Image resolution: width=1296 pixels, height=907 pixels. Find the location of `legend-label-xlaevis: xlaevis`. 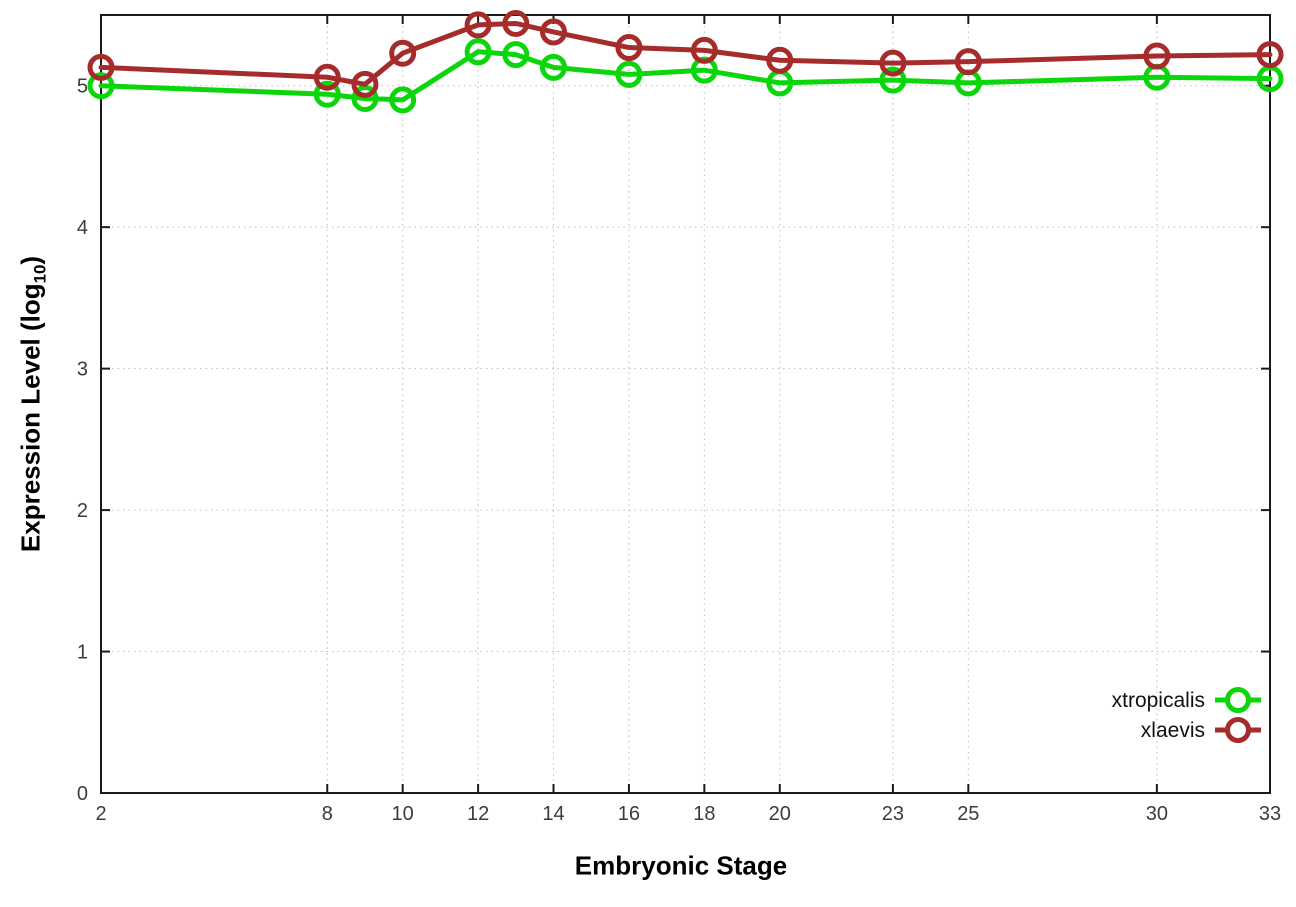

legend-label-xlaevis: xlaevis is located at coordinates (1172, 730).